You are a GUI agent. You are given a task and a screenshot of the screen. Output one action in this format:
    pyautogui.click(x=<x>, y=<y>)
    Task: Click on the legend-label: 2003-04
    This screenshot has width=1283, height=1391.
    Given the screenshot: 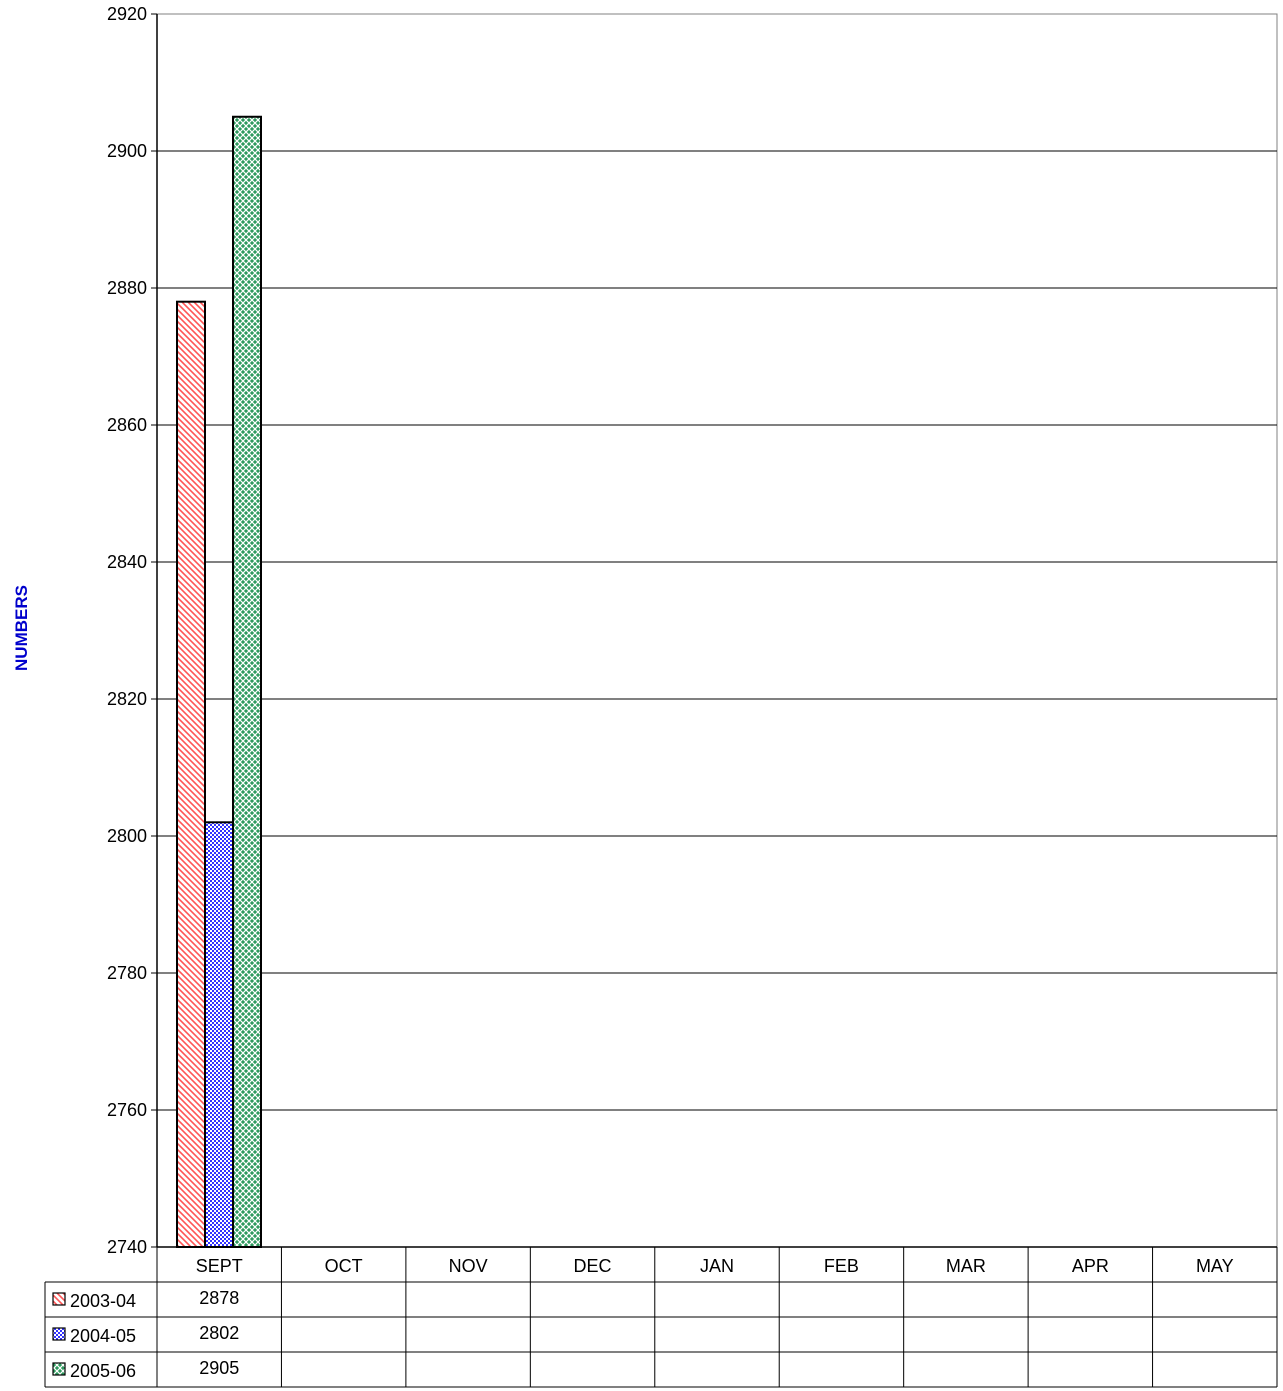 What is the action you would take?
    pyautogui.click(x=103, y=1301)
    